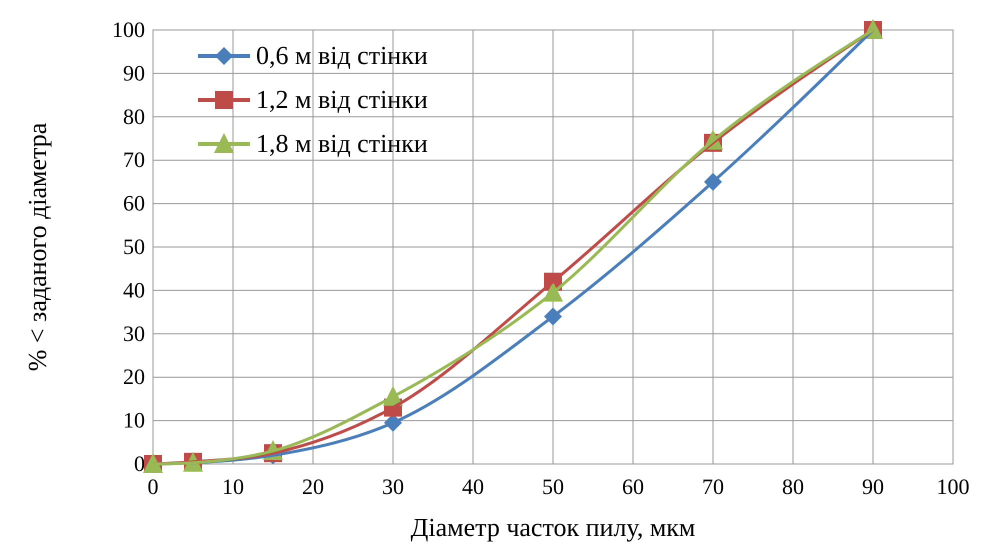 This screenshot has height=555, width=986. Describe the element at coordinates (342, 143) in the screenshot. I see `legend-label: 1,8 м від стінки` at that location.